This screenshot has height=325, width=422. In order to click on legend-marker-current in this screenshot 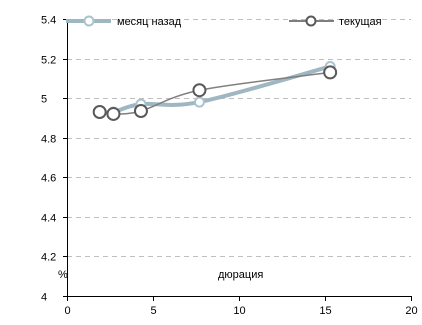, I will do `click(311, 21)`.